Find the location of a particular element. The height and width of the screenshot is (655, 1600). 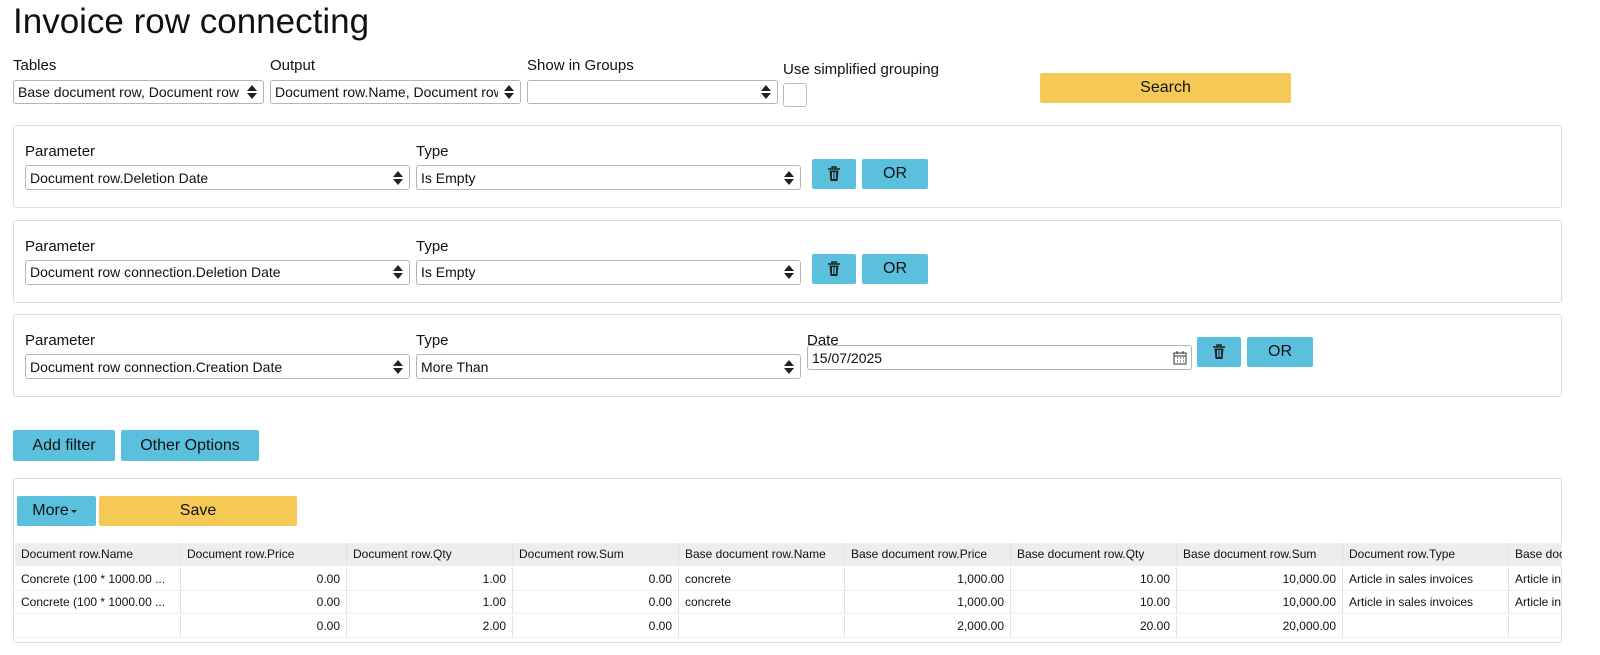

column-header: Base document row.Price is located at coordinates (928, 554).